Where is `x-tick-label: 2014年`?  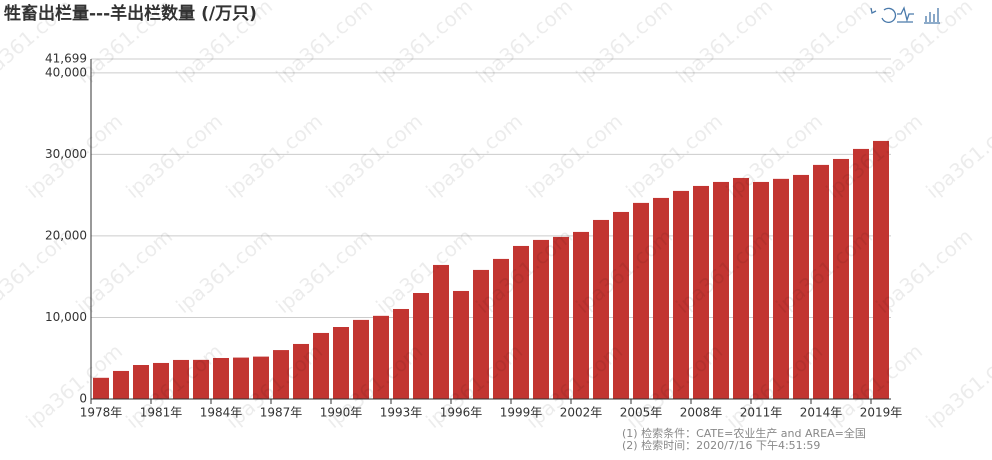 x-tick-label: 2014年 is located at coordinates (821, 413).